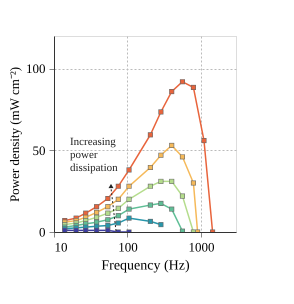 The height and width of the screenshot is (304, 294). Describe the element at coordinates (145, 266) in the screenshot. I see `x-axis-title: Frequency (Hz)` at that location.